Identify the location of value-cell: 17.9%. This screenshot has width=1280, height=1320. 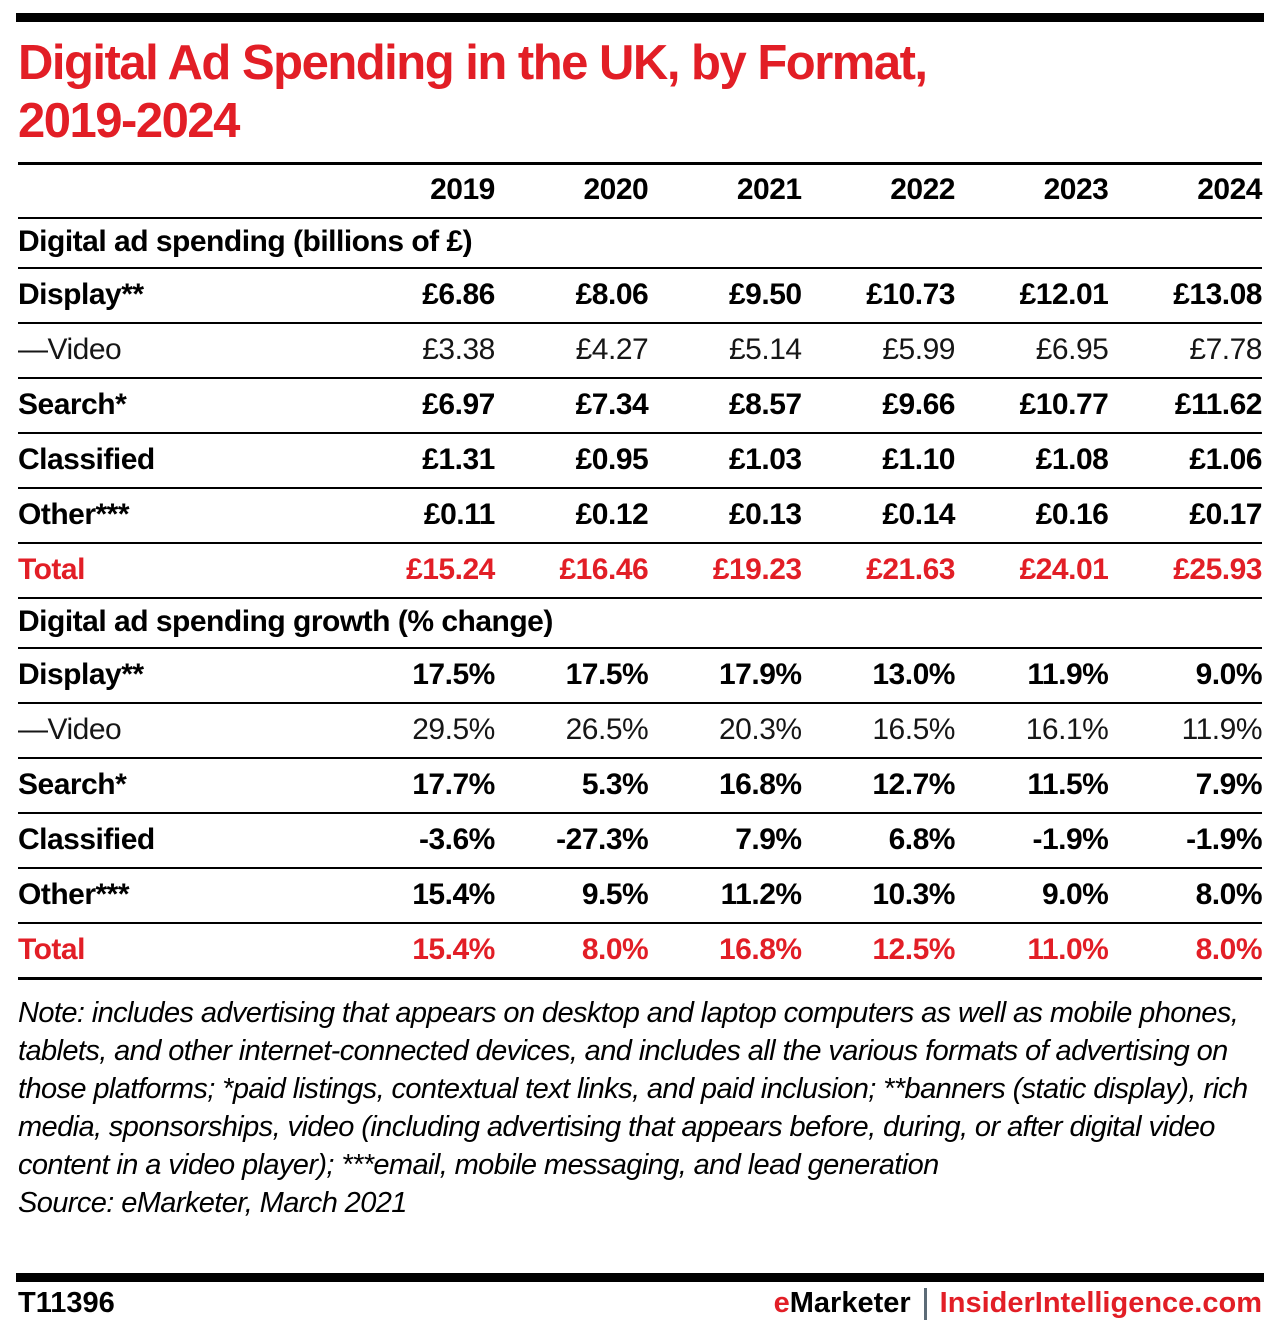
(725, 676).